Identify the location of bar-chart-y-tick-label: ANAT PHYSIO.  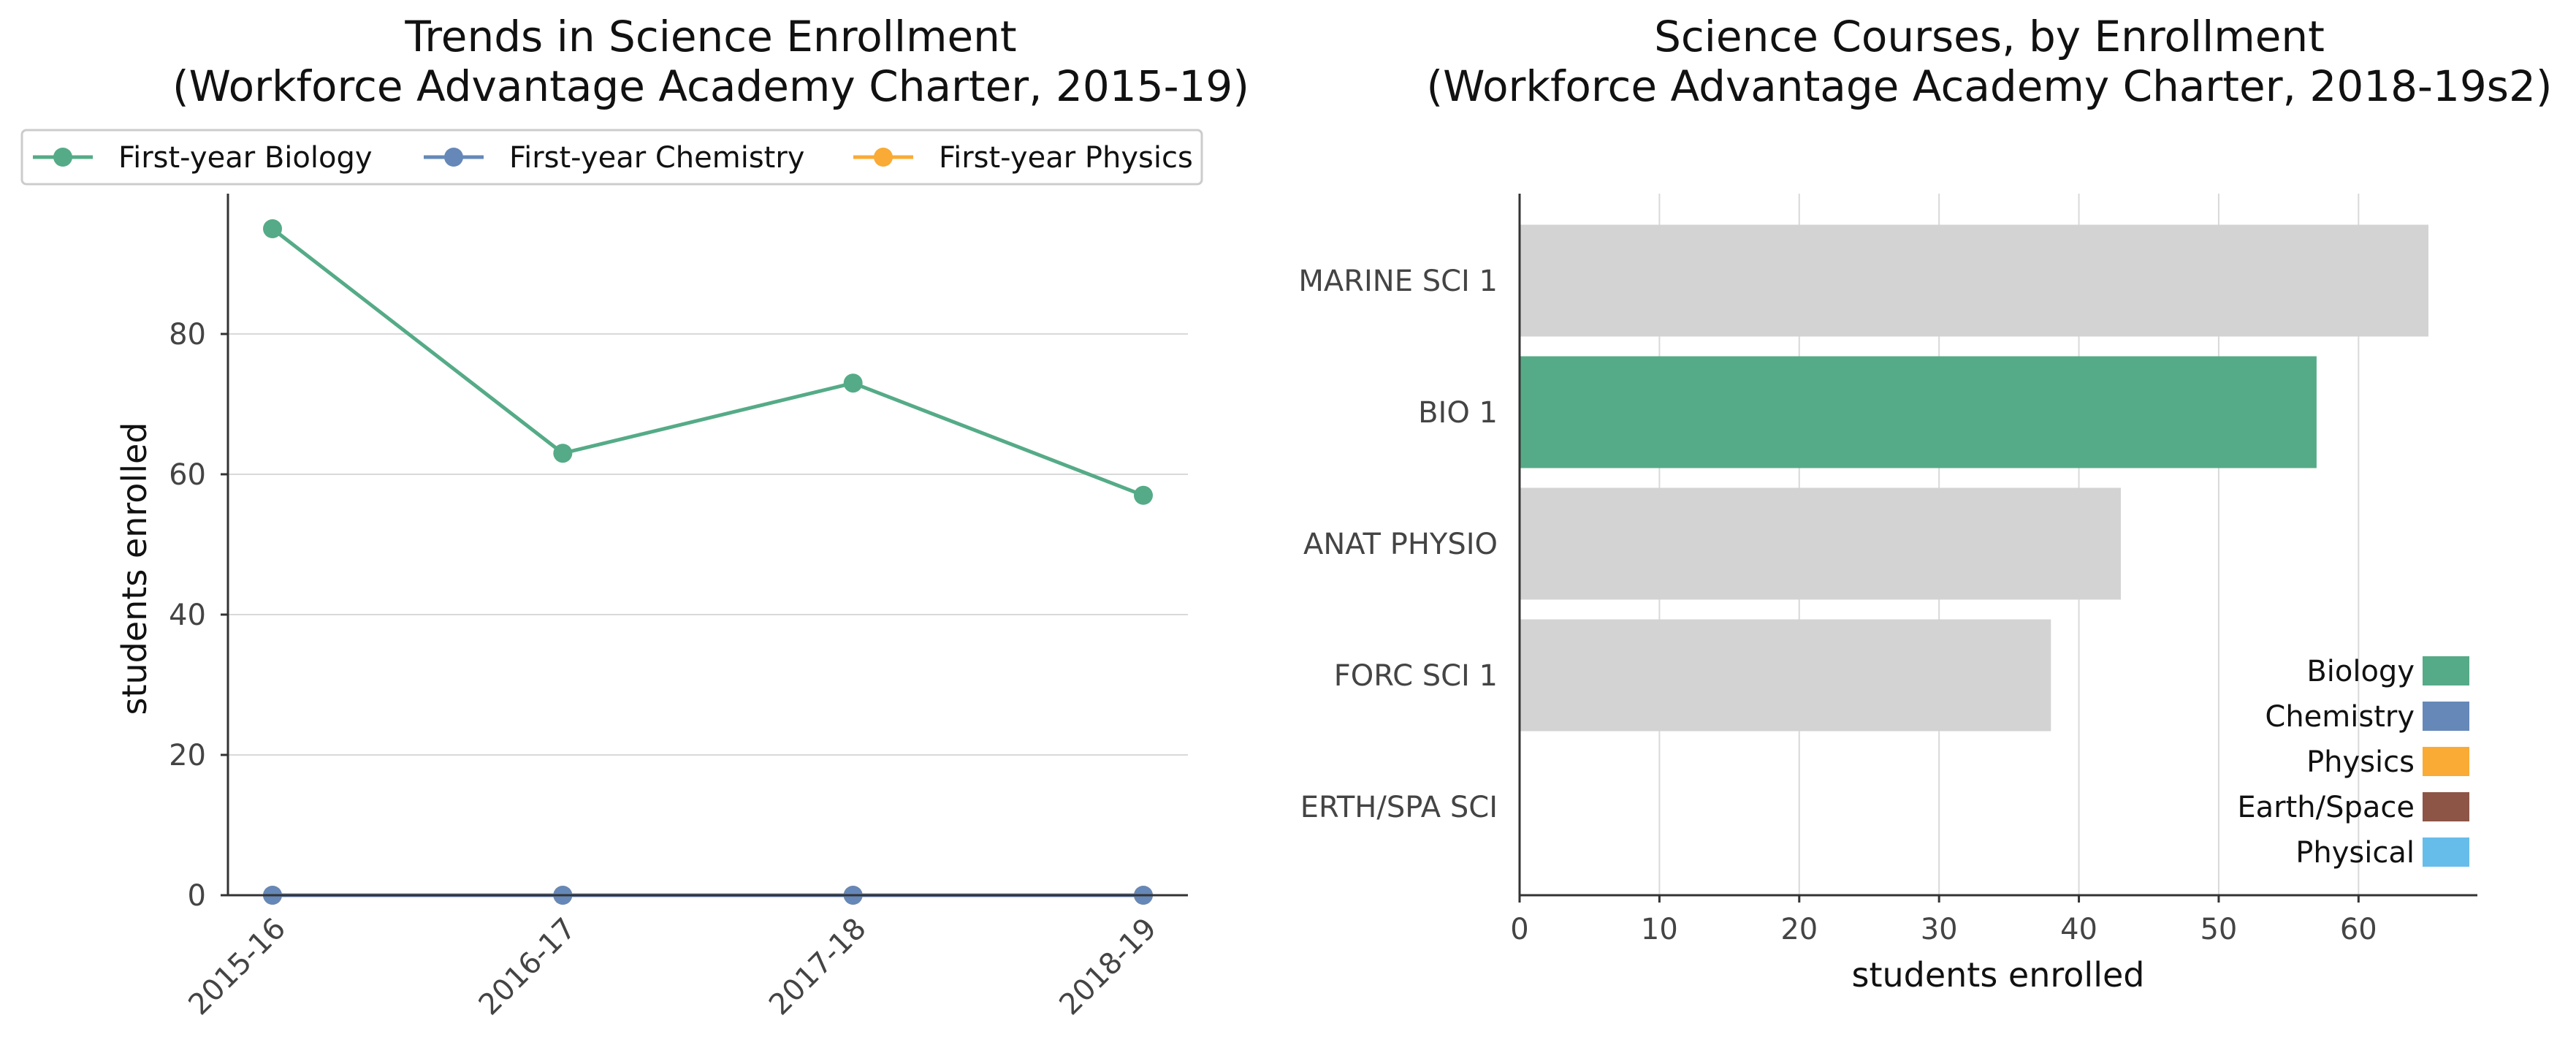
(1401, 544).